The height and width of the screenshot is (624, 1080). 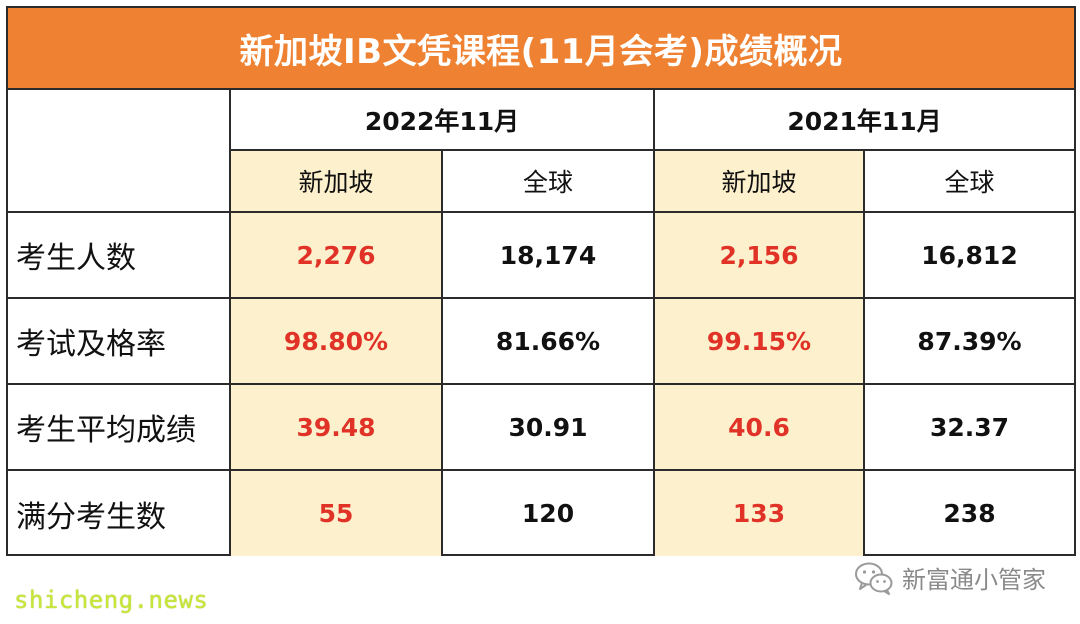 What do you see at coordinates (548, 341) in the screenshot?
I see `cell-value: 81.66%` at bounding box center [548, 341].